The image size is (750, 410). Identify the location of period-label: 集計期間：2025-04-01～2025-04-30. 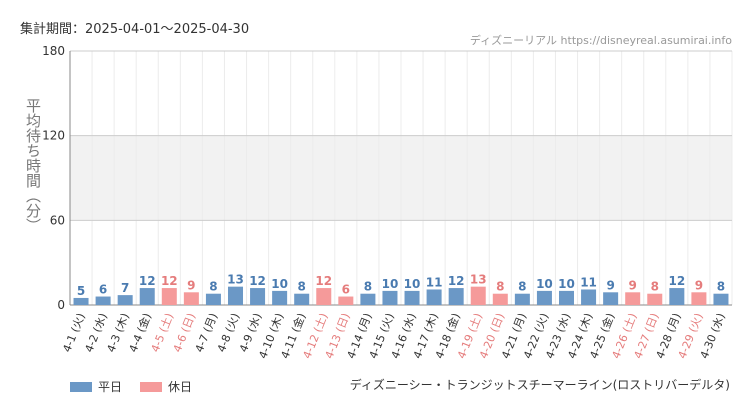
(135, 29).